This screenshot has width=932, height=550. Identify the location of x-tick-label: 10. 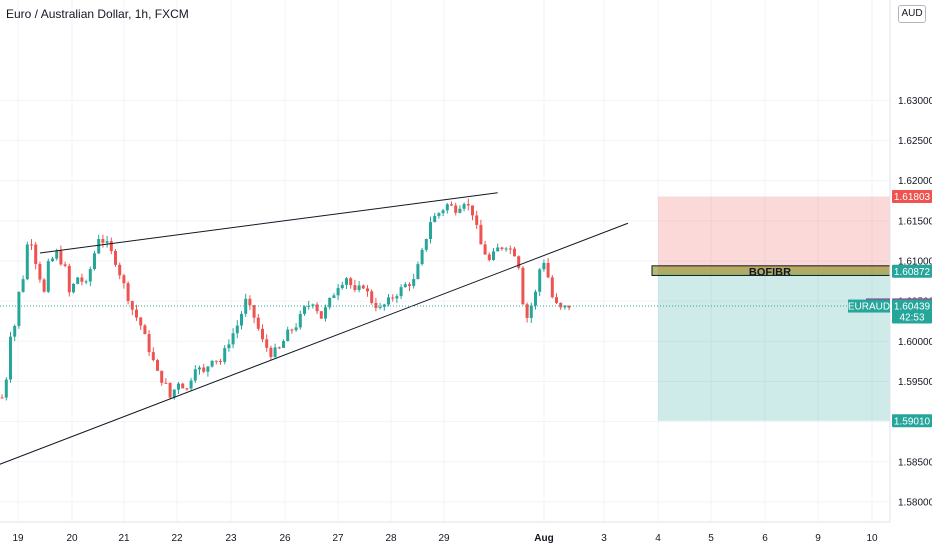
(872, 538).